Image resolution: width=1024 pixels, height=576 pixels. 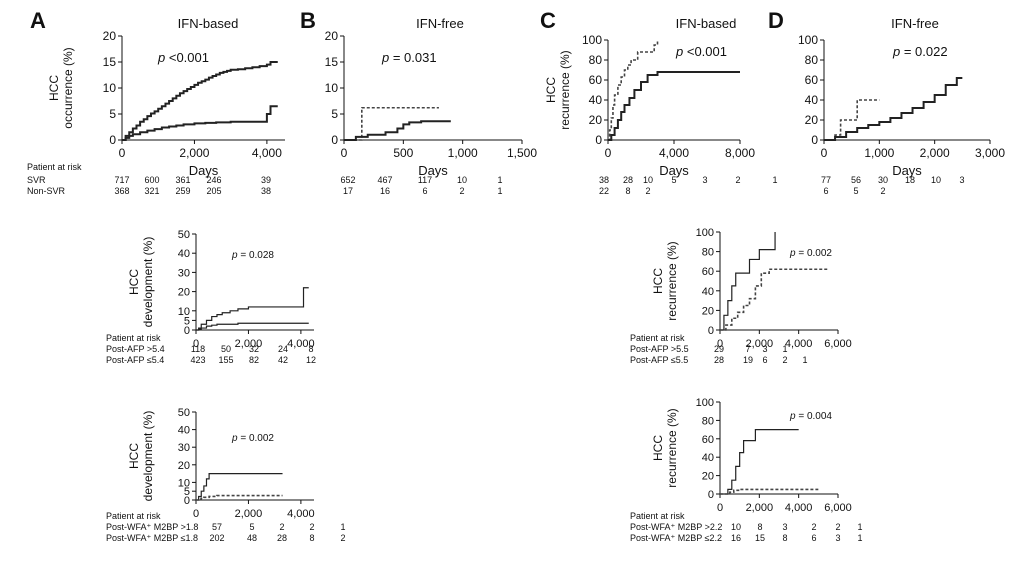 What do you see at coordinates (308, 20) in the screenshot?
I see `panel-b-letter: B` at bounding box center [308, 20].